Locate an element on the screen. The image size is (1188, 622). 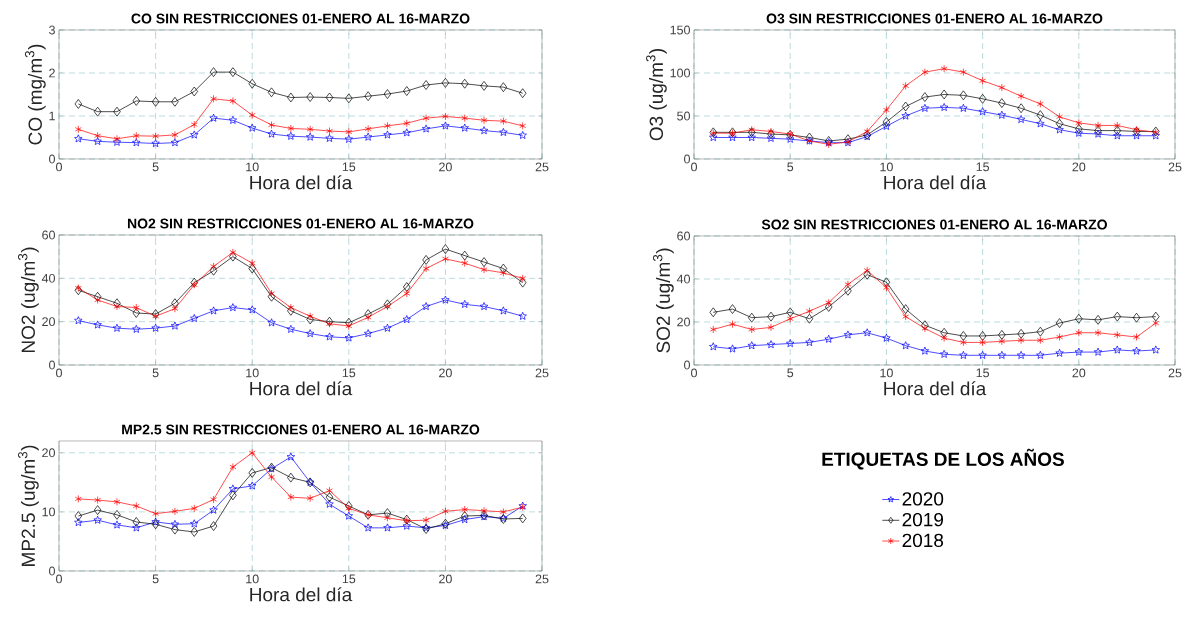
x-tick-label: 20 is located at coordinates (445, 373).